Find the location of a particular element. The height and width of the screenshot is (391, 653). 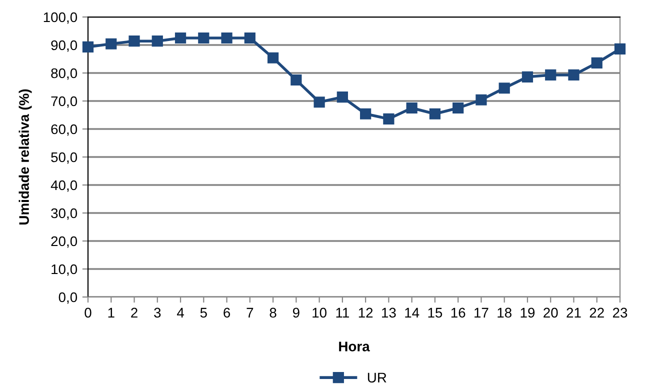

x-tick-label: 3 is located at coordinates (157, 313).